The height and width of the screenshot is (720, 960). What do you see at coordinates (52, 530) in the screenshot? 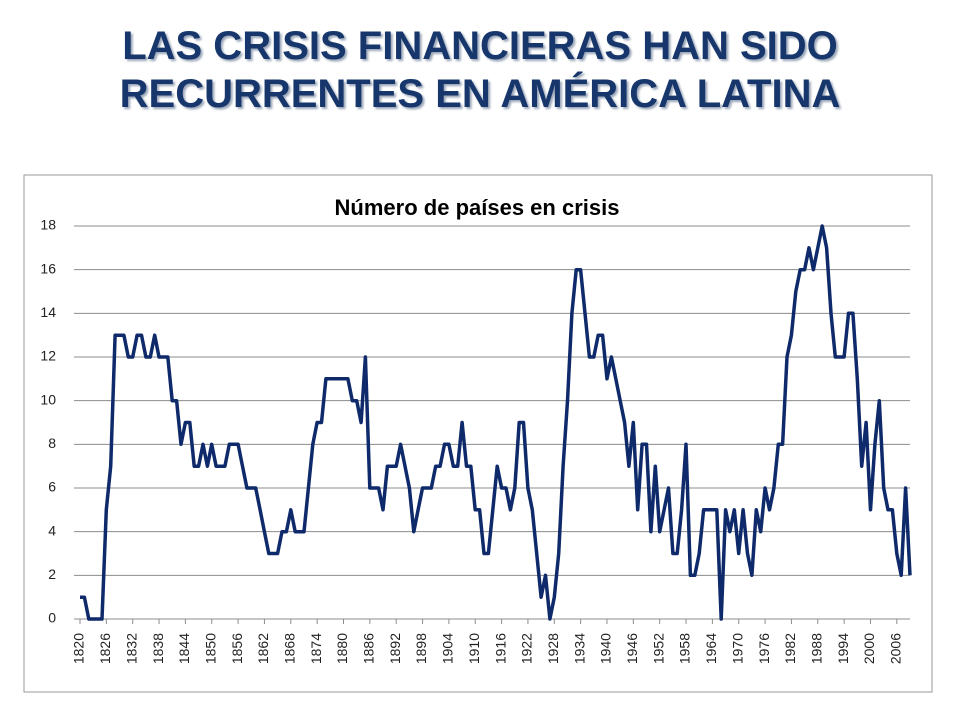
I see `y-tick-label: 4` at bounding box center [52, 530].